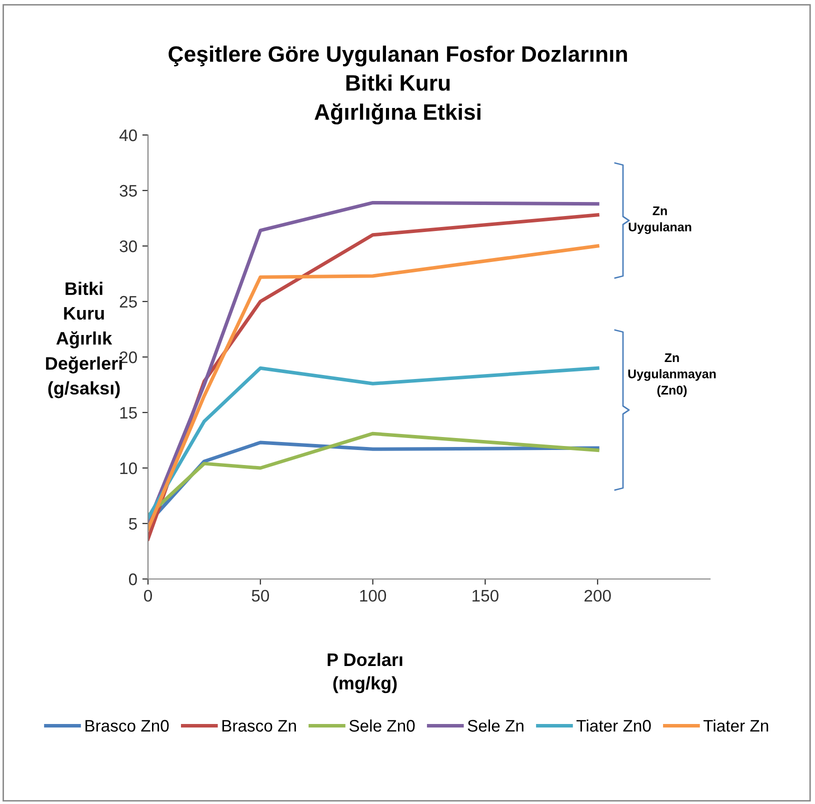  Describe the element at coordinates (148, 596) in the screenshot. I see `x-tick-label: 0` at that location.